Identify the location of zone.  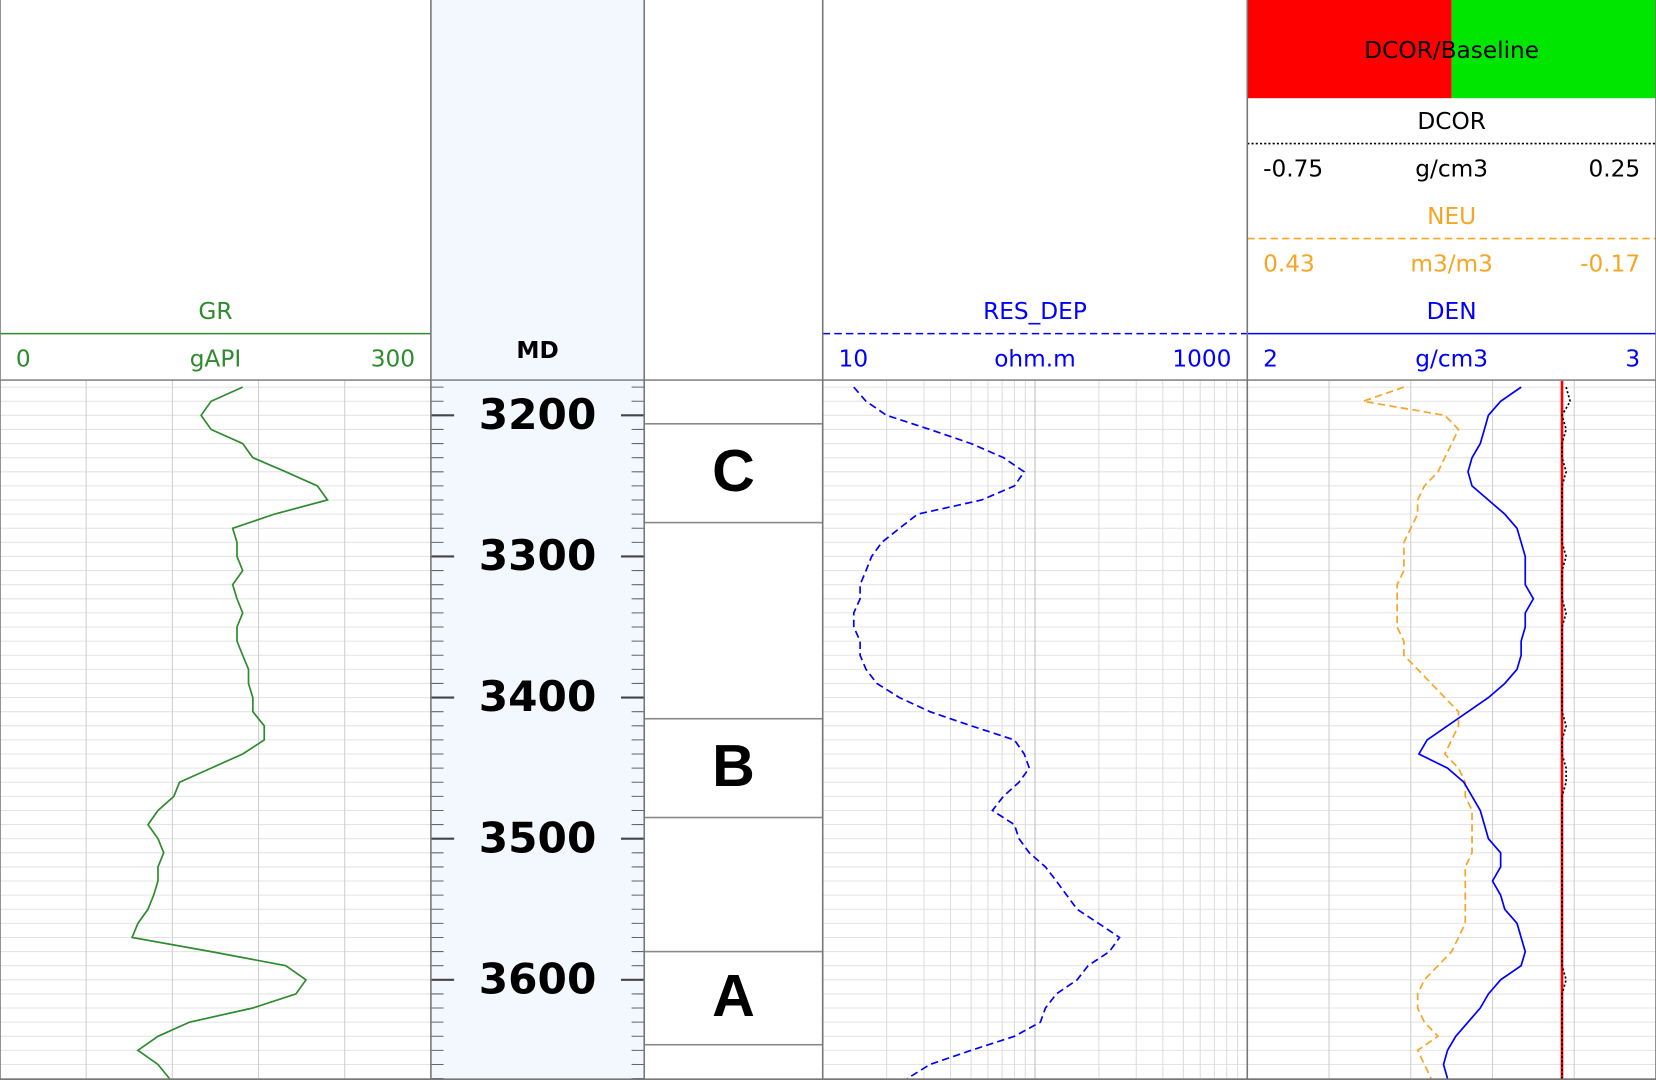
(733, 473).